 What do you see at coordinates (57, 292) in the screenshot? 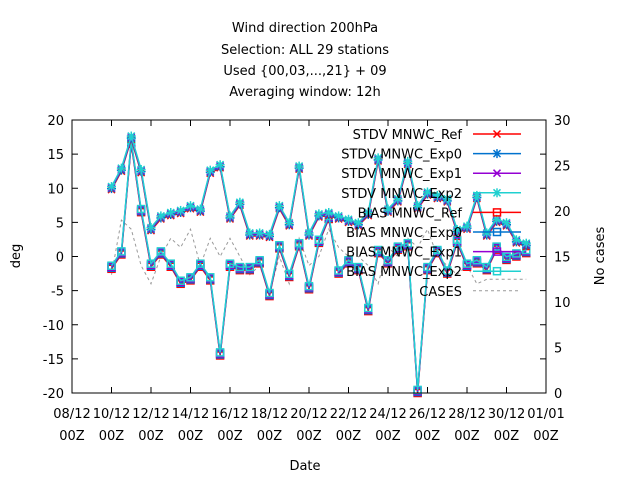
I see `y-tick-label: -5` at bounding box center [57, 292].